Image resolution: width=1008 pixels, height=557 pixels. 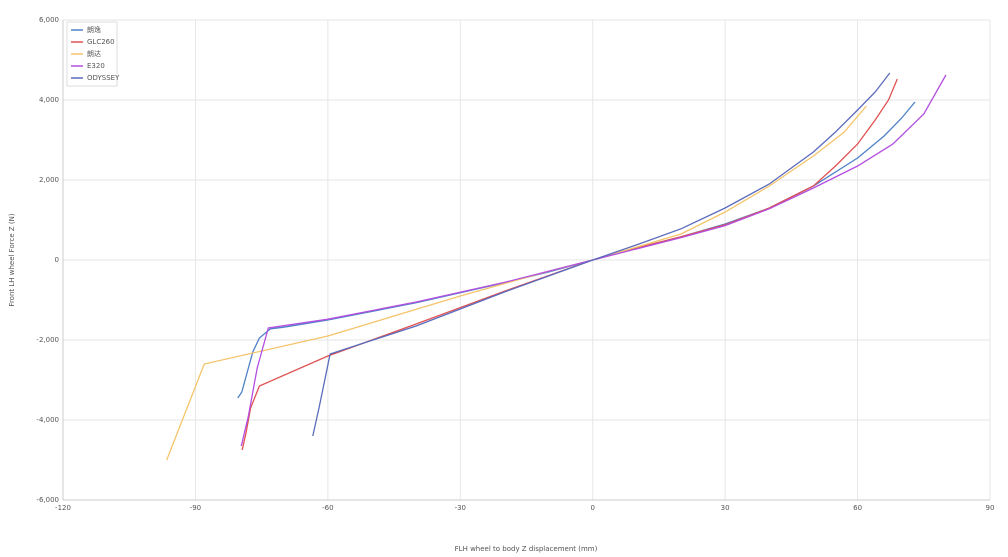 What do you see at coordinates (96, 66) in the screenshot?
I see `legend-label: E320` at bounding box center [96, 66].